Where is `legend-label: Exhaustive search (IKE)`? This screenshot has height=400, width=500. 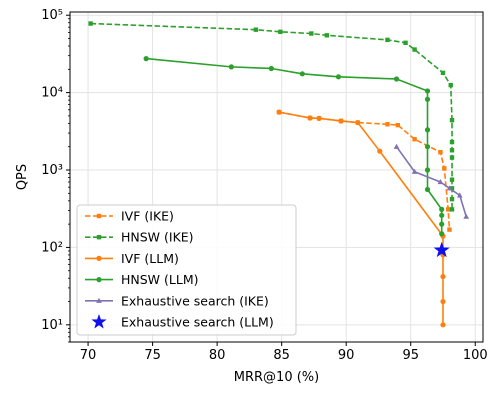 legend-label: Exhaustive search (IKE) is located at coordinates (195, 300).